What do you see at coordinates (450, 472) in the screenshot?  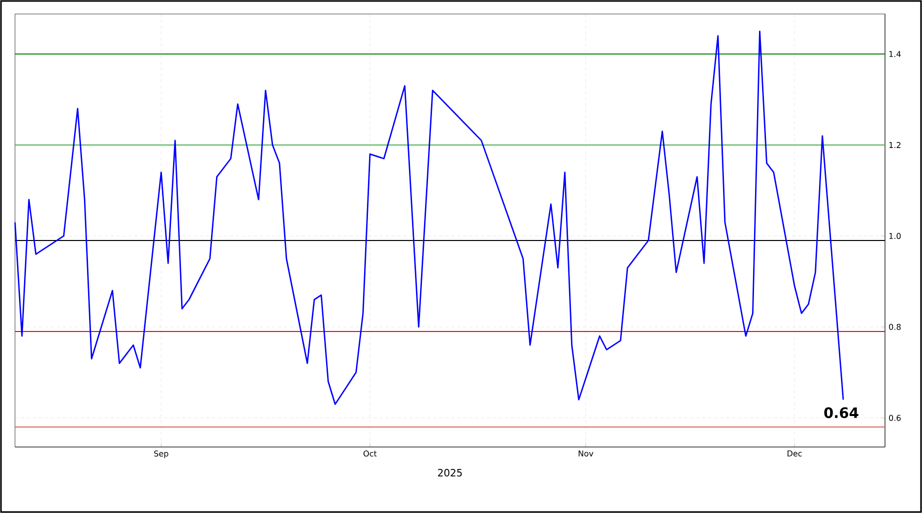 I see `x-axis-title: 2025` at bounding box center [450, 472].